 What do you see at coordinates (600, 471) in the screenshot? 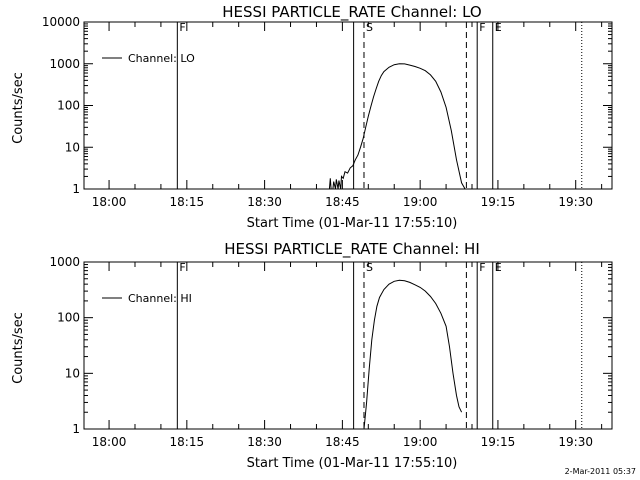
I see `footer-timestamp: 2-Mar-2011 05:37` at bounding box center [600, 471].